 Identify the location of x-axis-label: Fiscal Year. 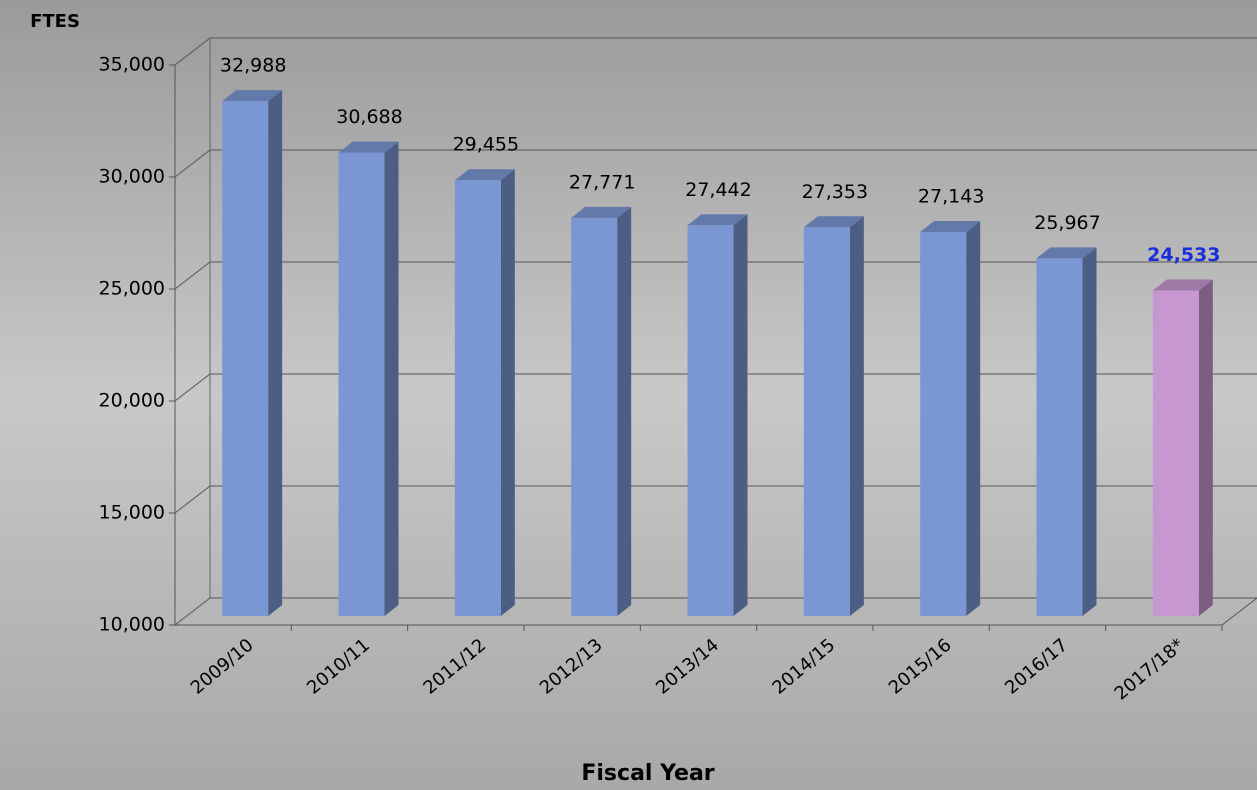
(647, 773).